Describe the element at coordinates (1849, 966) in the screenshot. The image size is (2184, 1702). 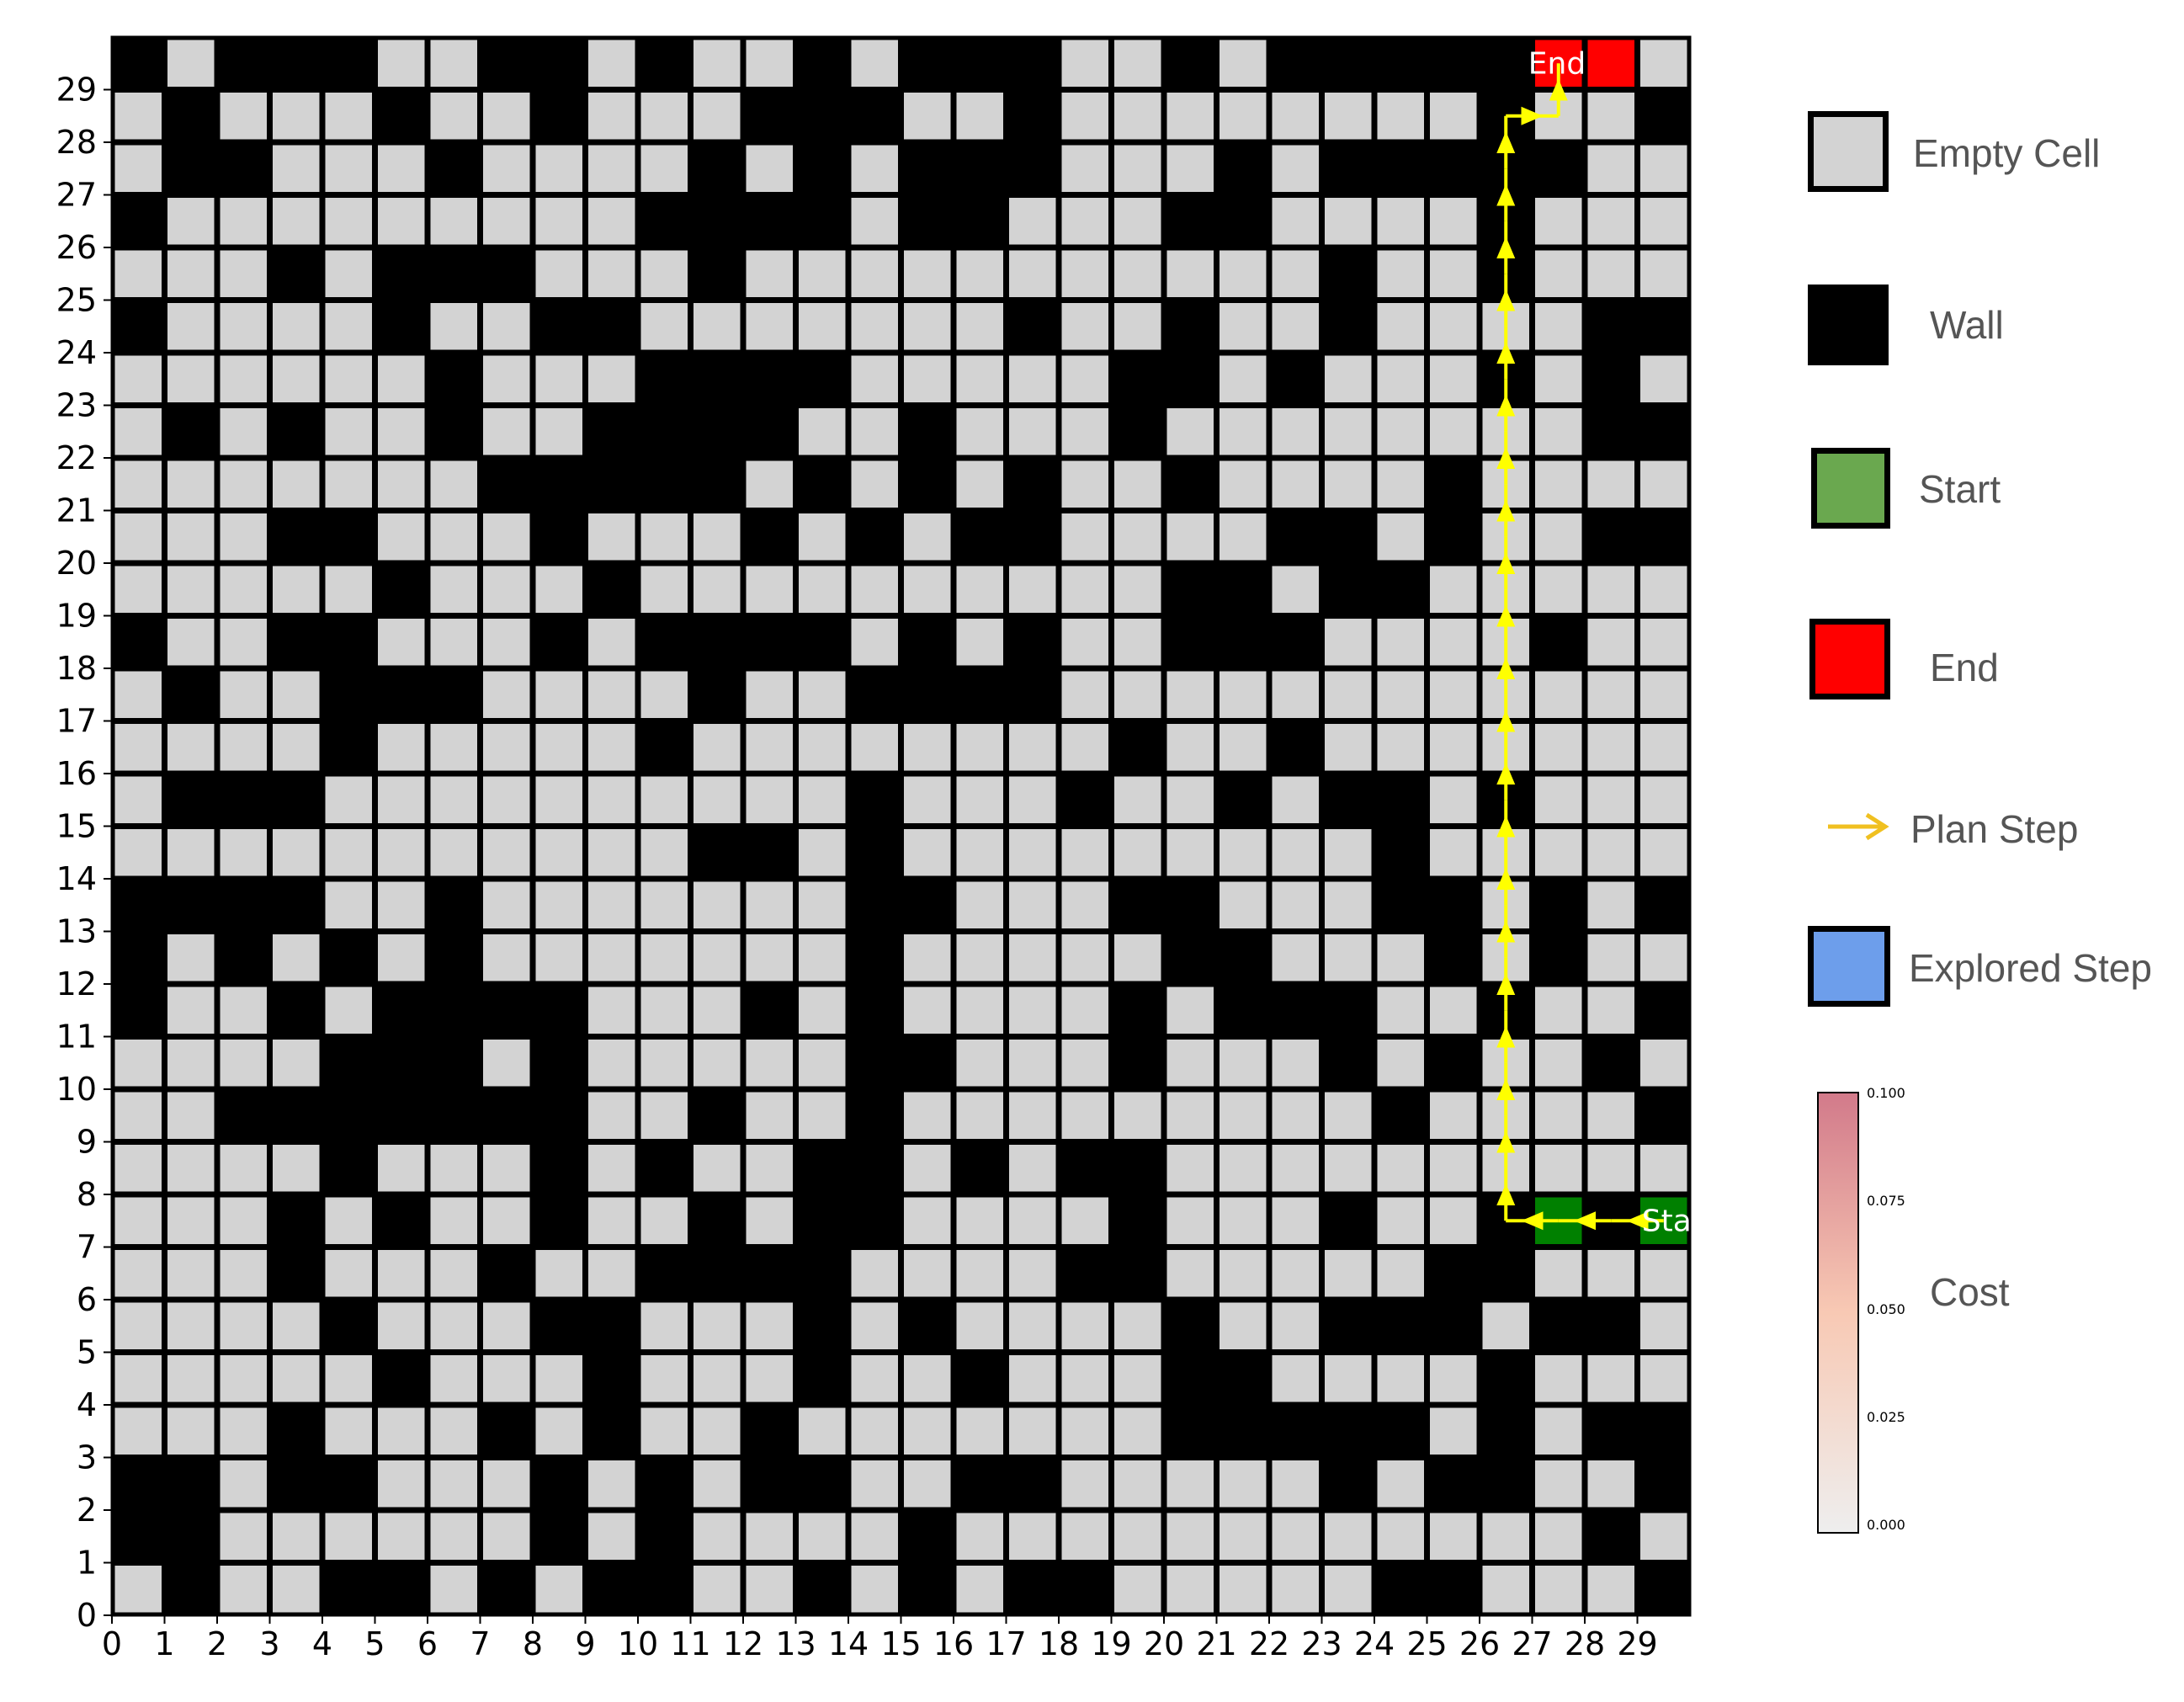
I see `legend-explored-swatch` at that location.